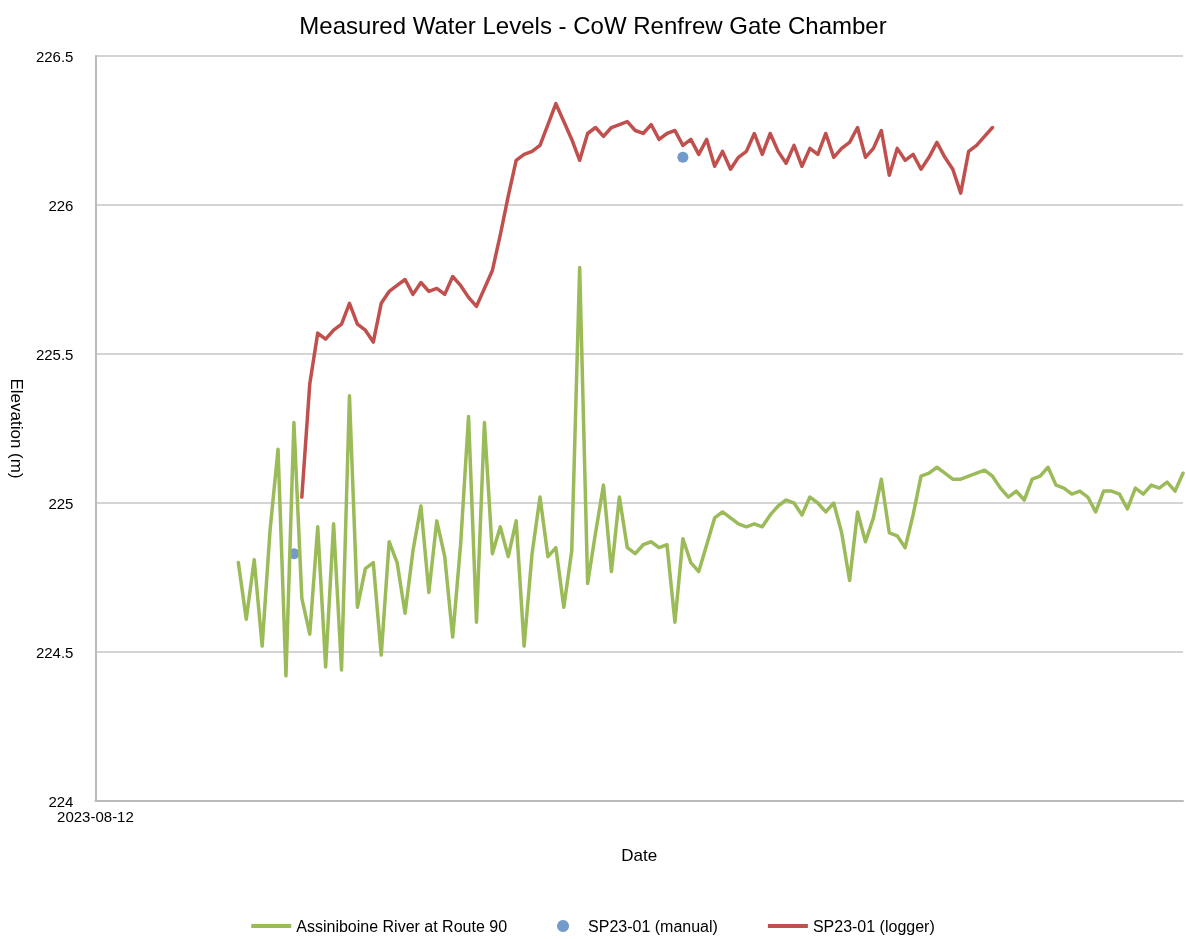  I want to click on y-tick-label: 224.5, so click(54, 652).